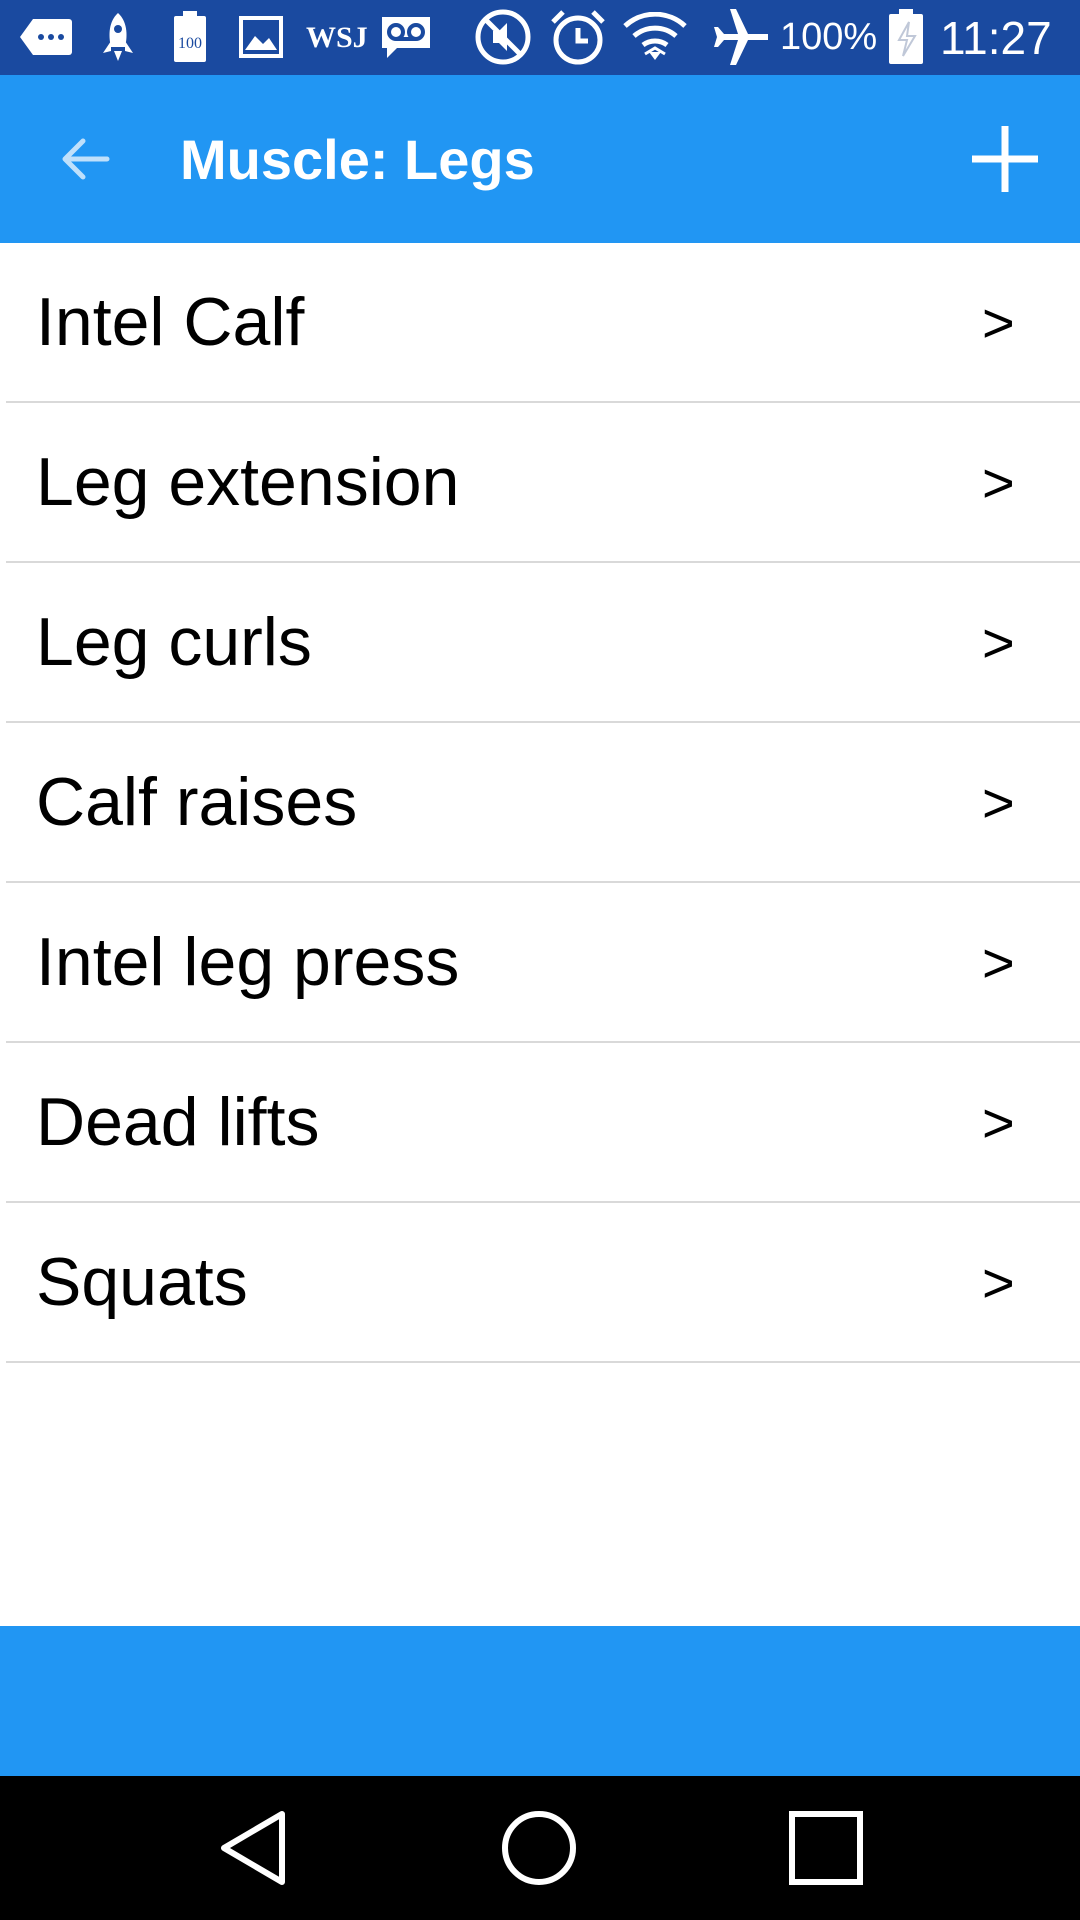 Image resolution: width=1080 pixels, height=1920 pixels. I want to click on list-item: Calf raises >, so click(543, 803).